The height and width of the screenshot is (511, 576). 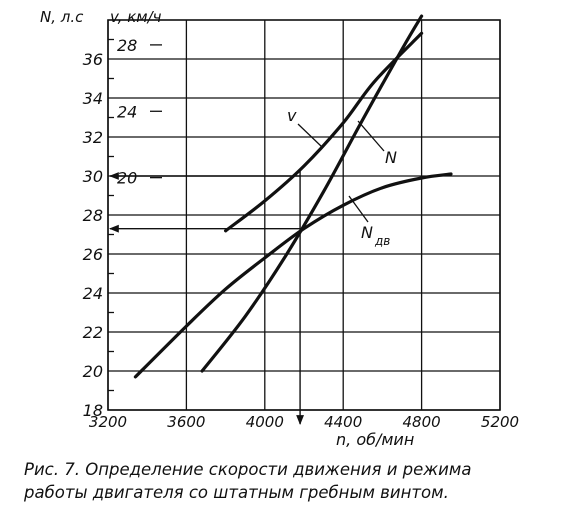 What do you see at coordinates (108, 422) in the screenshot?
I see `tick-label-x: 3200` at bounding box center [108, 422].